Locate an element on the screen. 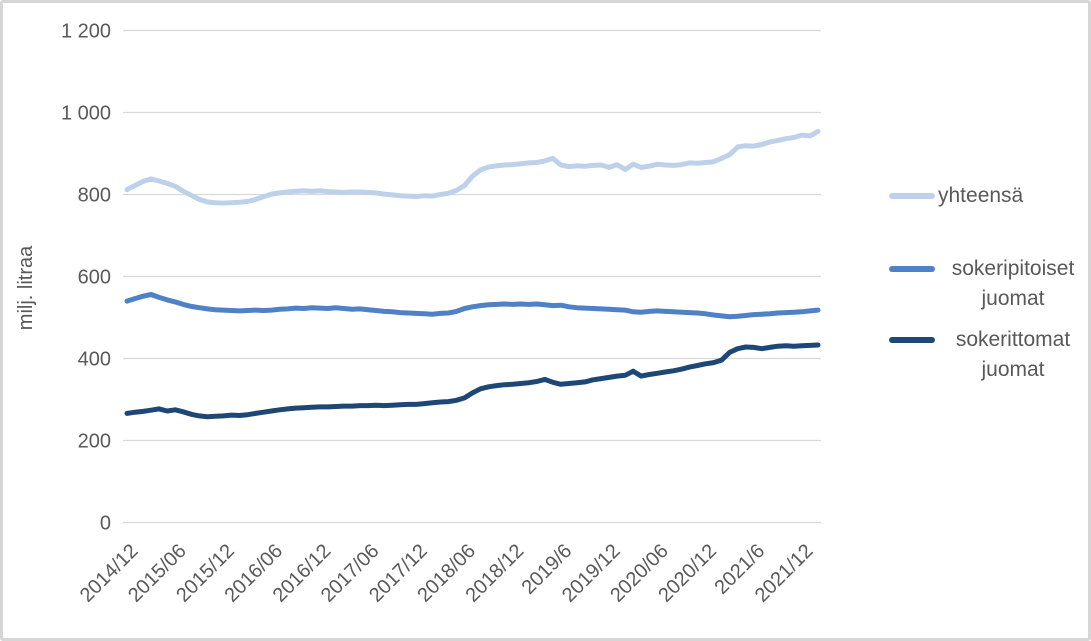  series-line-sokerittomat-juomat is located at coordinates (472, 381).